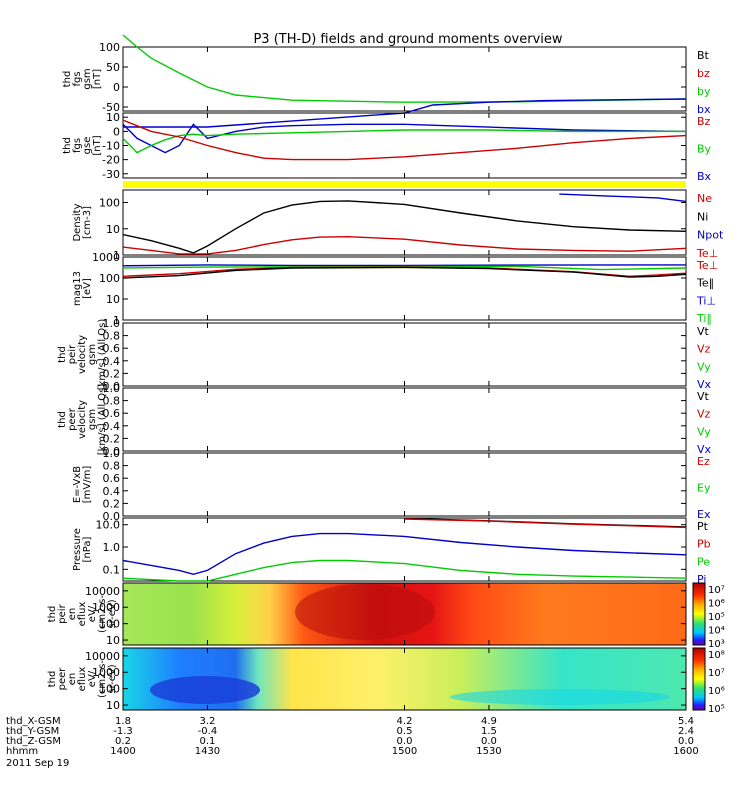 The height and width of the screenshot is (800, 750). I want to click on y-tick-label: 0.6, so click(112, 478).